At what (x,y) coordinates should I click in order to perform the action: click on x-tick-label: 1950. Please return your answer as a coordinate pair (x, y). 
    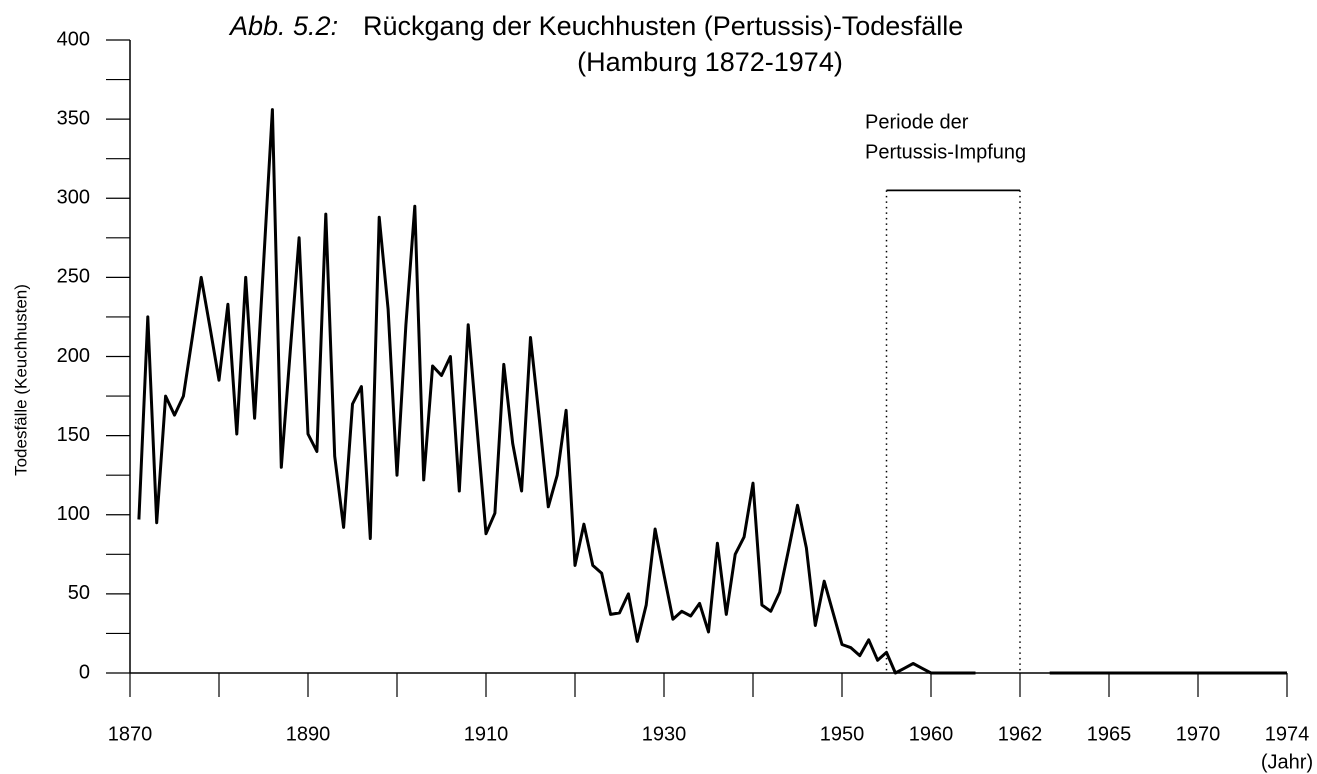
    Looking at the image, I should click on (842, 734).